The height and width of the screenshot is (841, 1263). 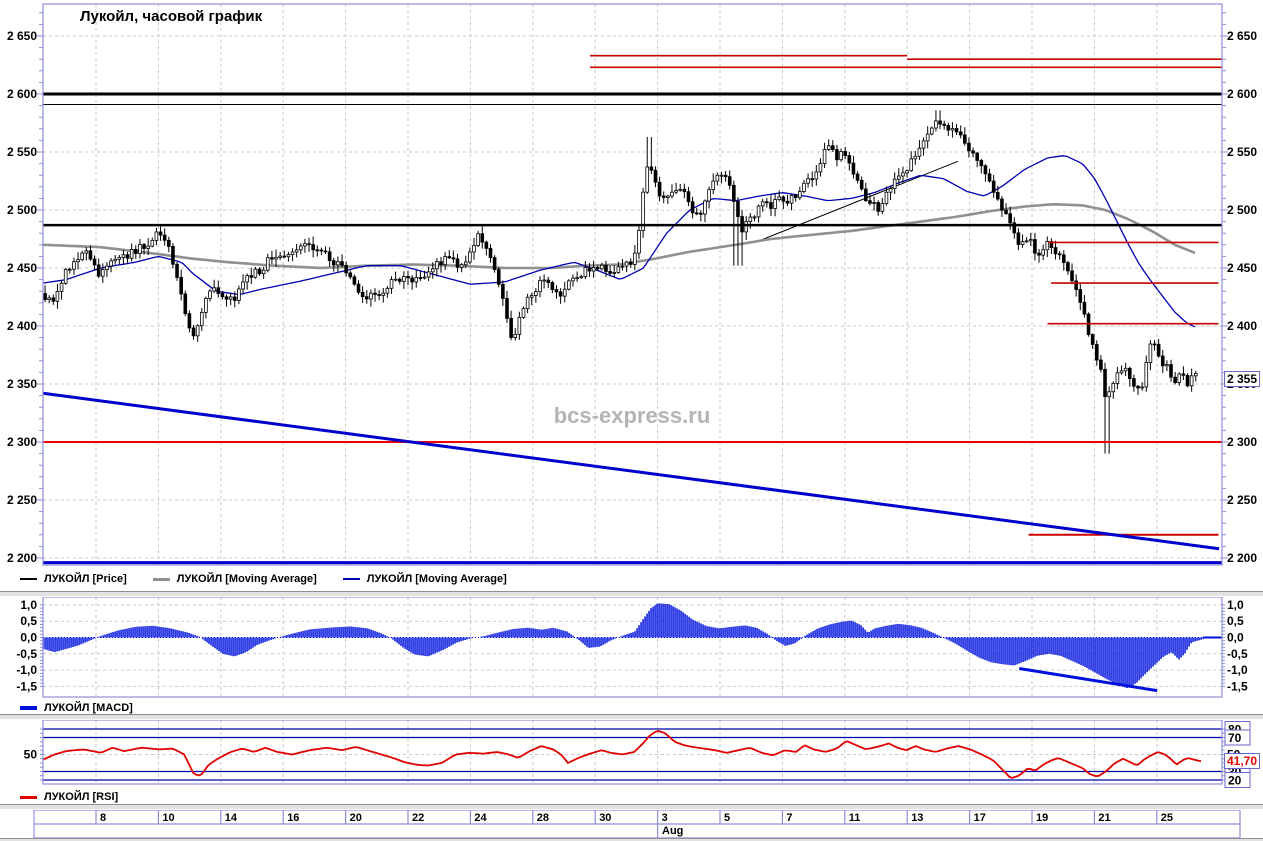 What do you see at coordinates (22, 384) in the screenshot?
I see `svg-text: 2 350` at bounding box center [22, 384].